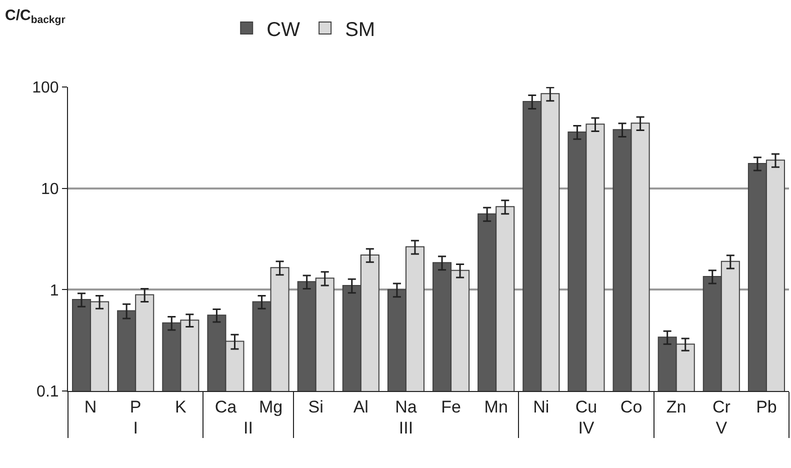 This screenshot has height=468, width=791. I want to click on x-tick-label: Cu, so click(586, 406).